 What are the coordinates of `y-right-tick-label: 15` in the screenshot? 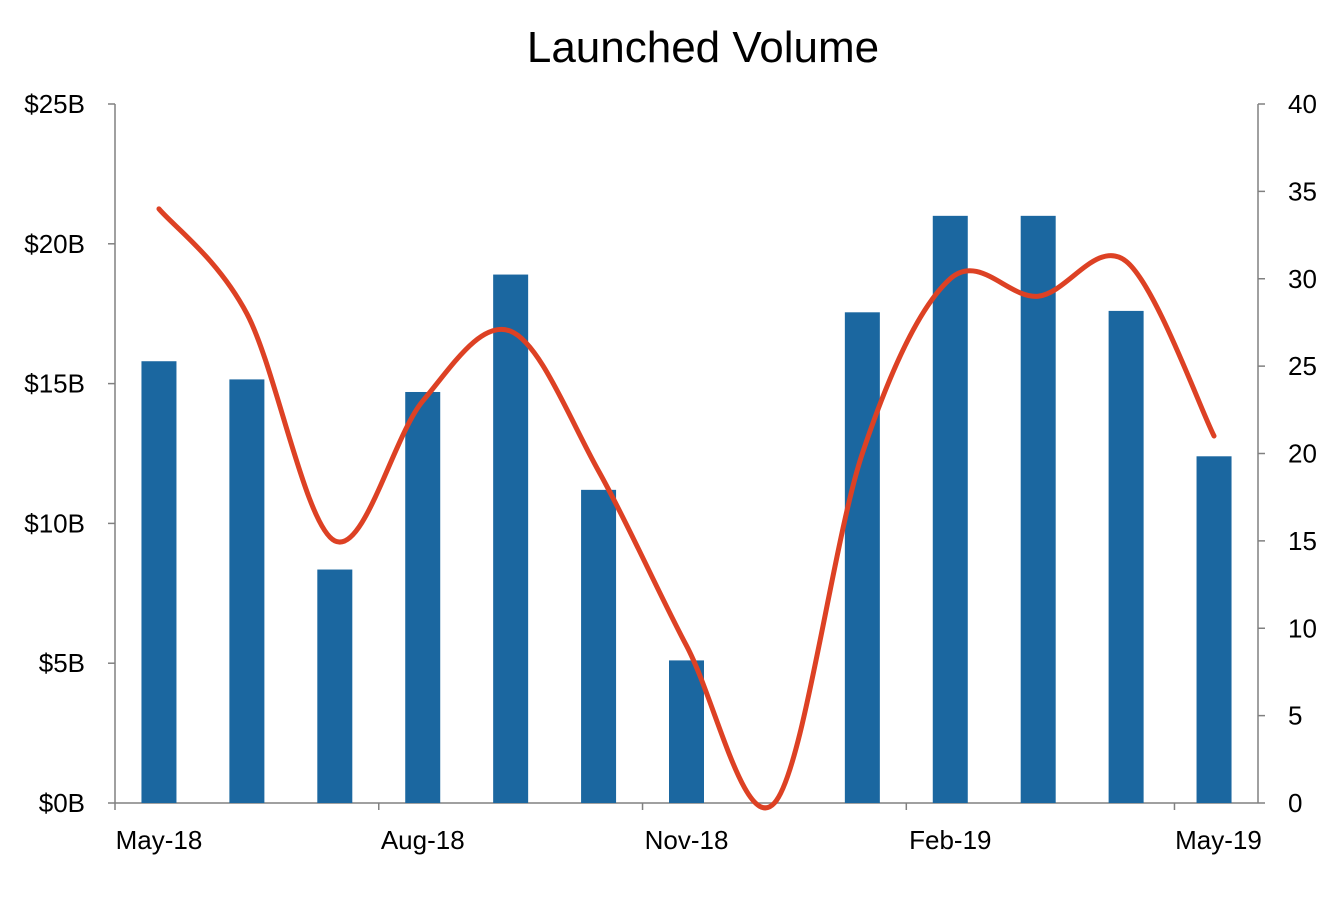 It's located at (1302, 541).